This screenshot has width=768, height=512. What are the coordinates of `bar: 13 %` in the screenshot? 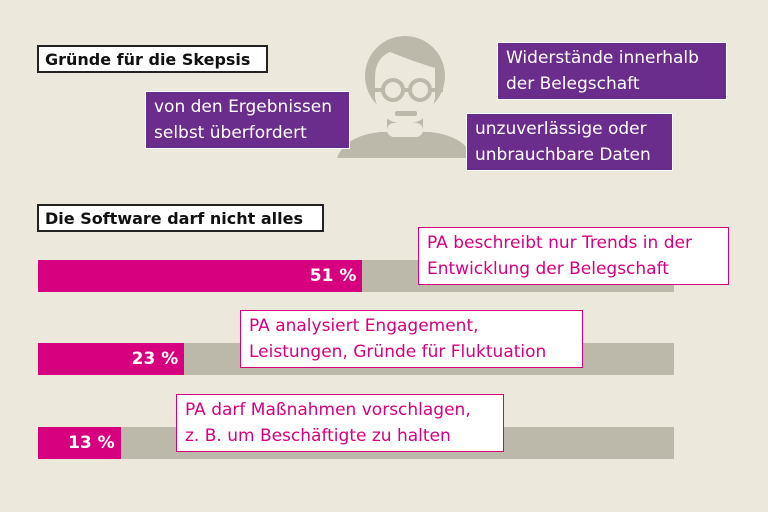 It's located at (79, 443).